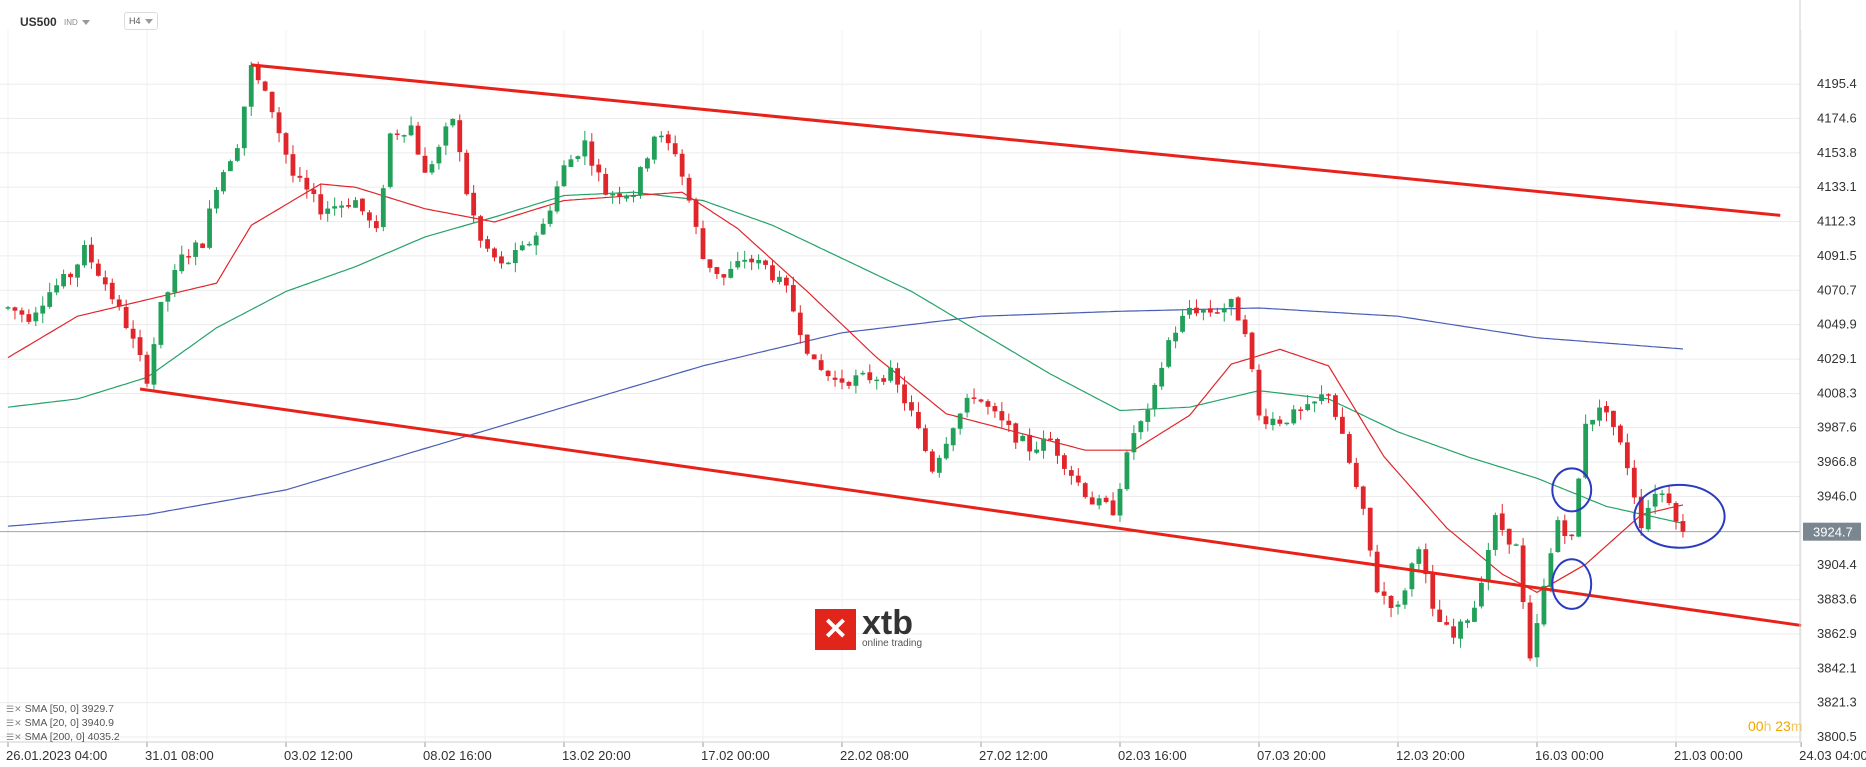  I want to click on x-tick-label: 12.03 20:00, so click(1430, 755).